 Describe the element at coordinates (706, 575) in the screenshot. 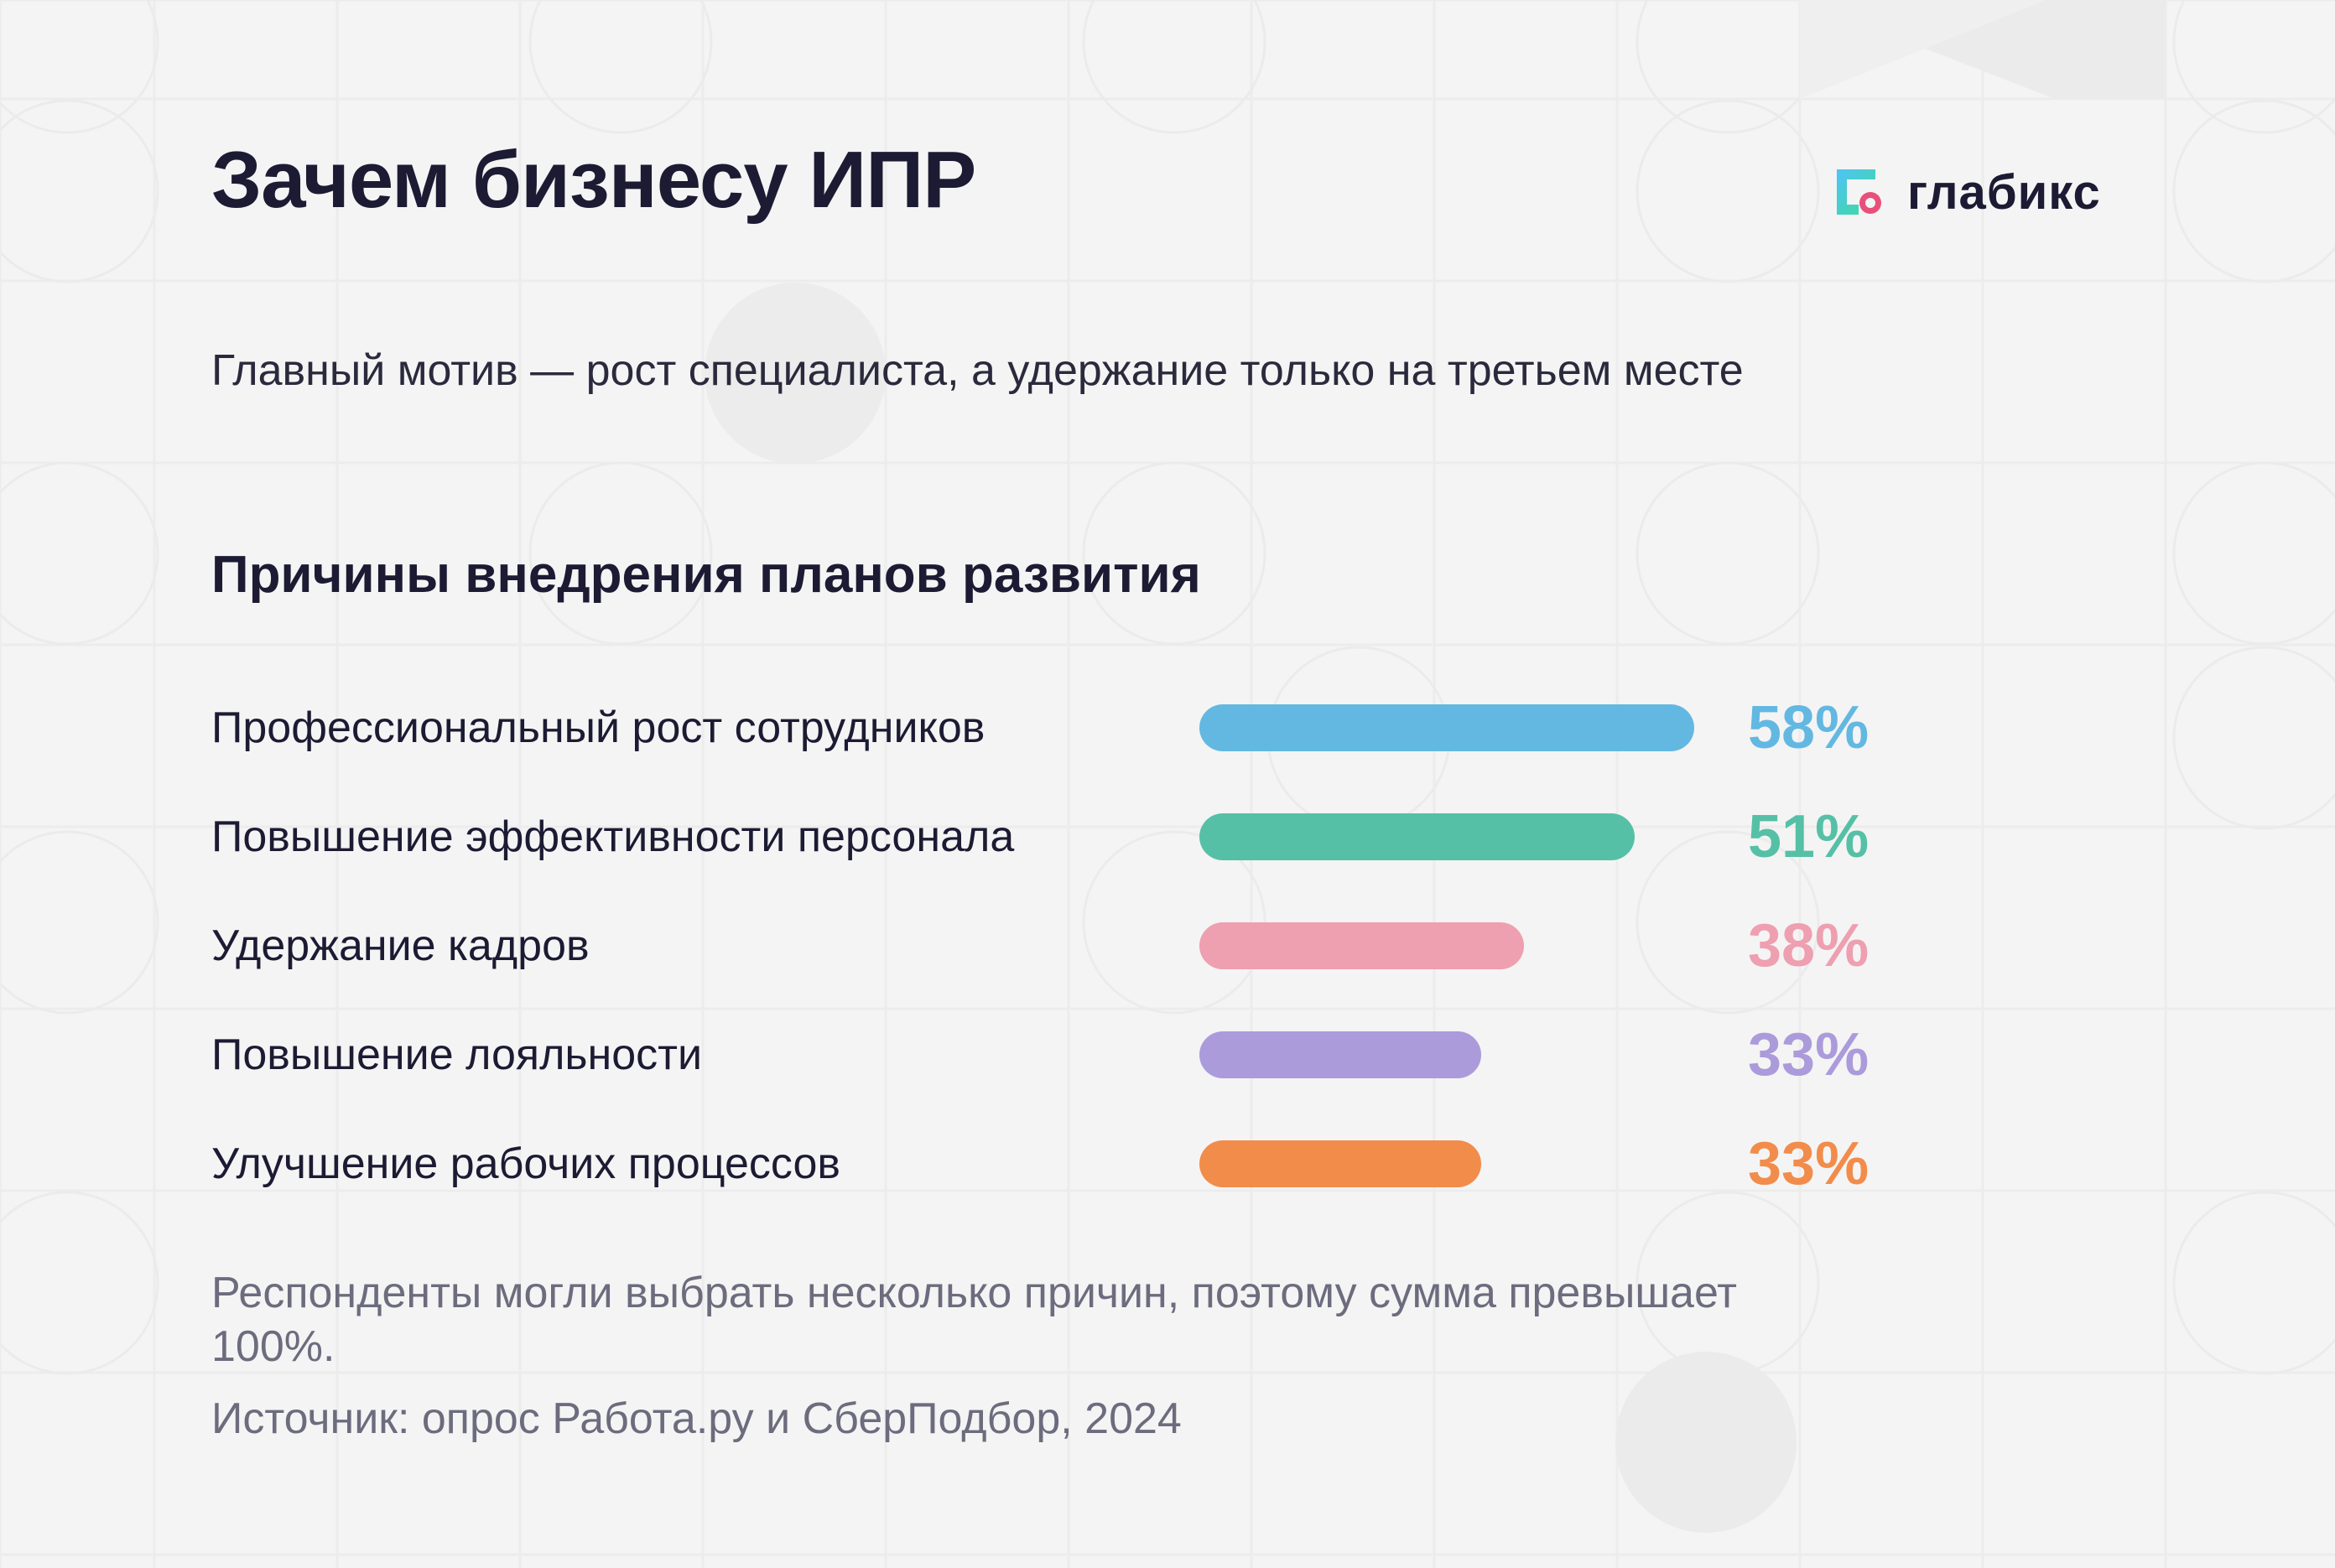

I see `chart-title: Причины внедрения планов развития` at that location.